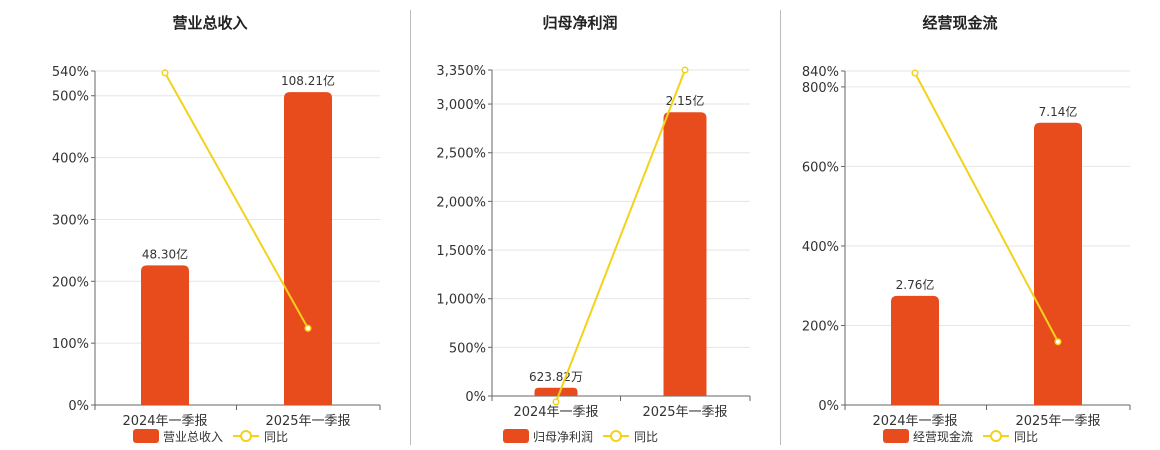 This screenshot has height=450, width=1160. I want to click on y-tick-label: 1,000%, so click(461, 300).